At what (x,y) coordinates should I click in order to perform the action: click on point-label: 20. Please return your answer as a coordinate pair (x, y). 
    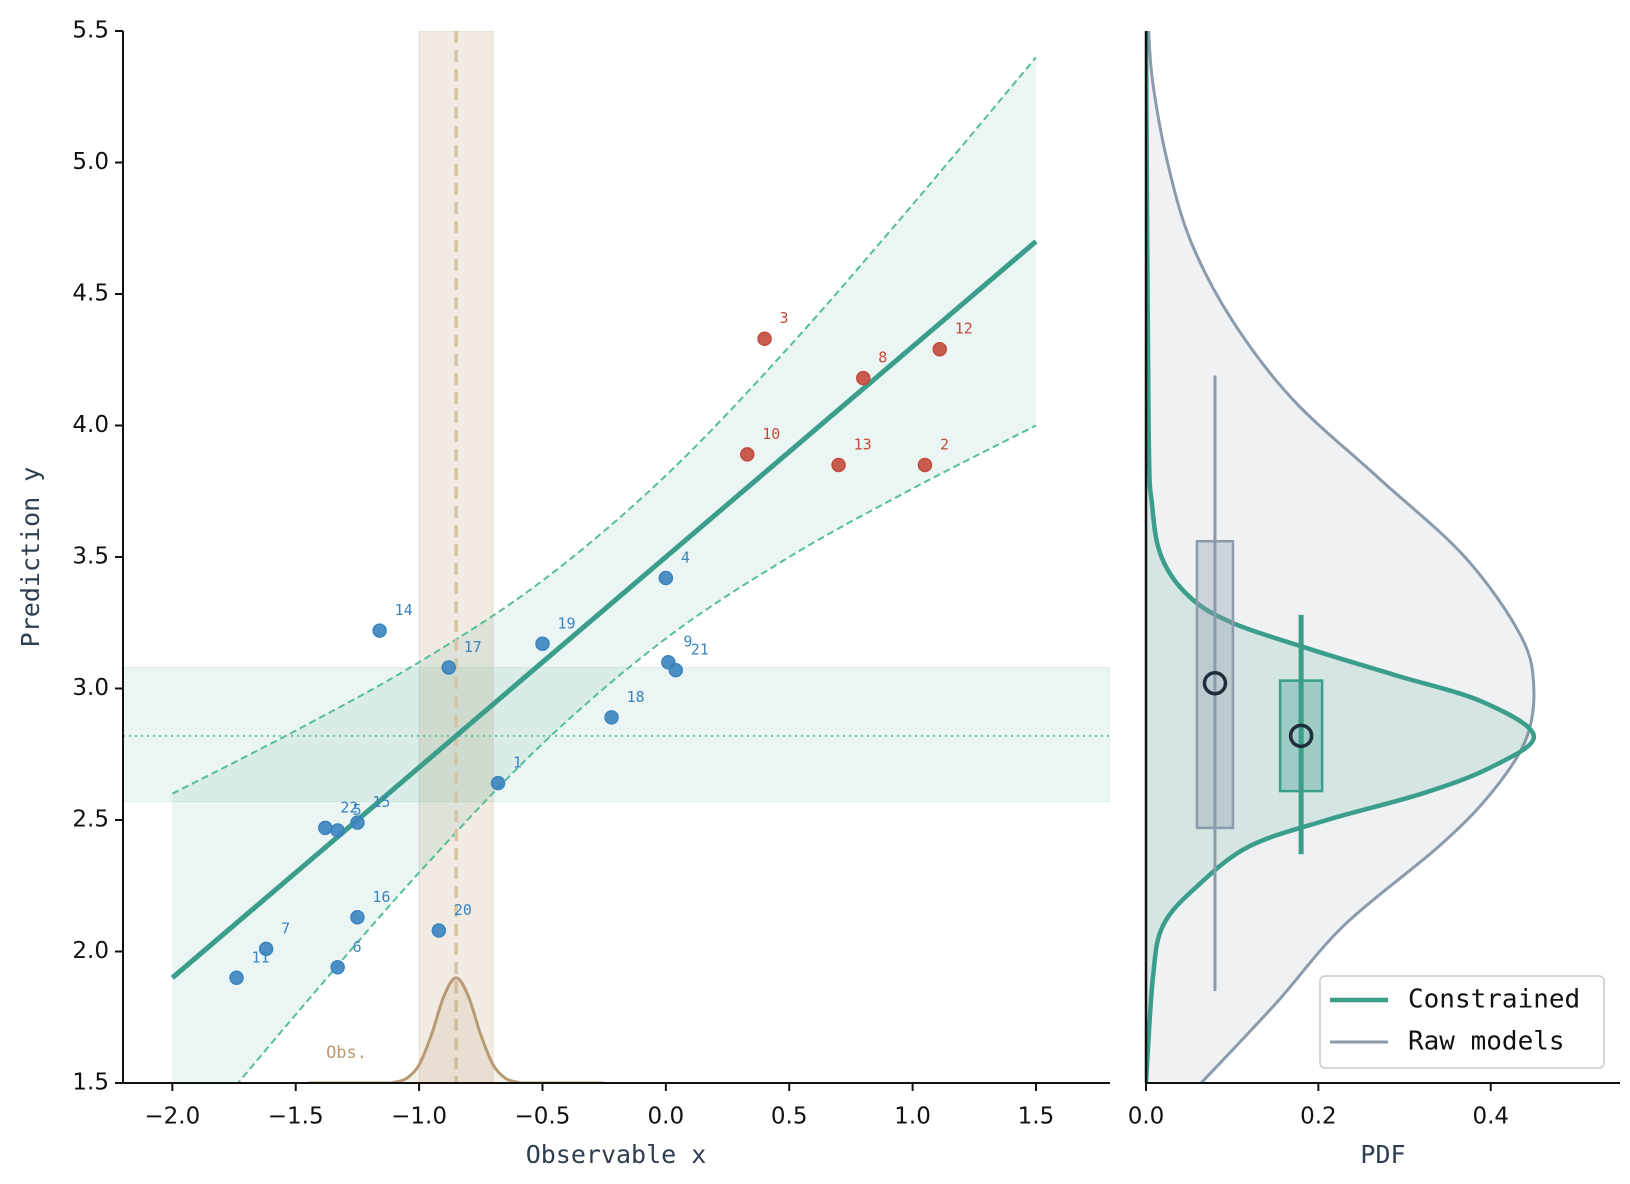
    Looking at the image, I should click on (463, 910).